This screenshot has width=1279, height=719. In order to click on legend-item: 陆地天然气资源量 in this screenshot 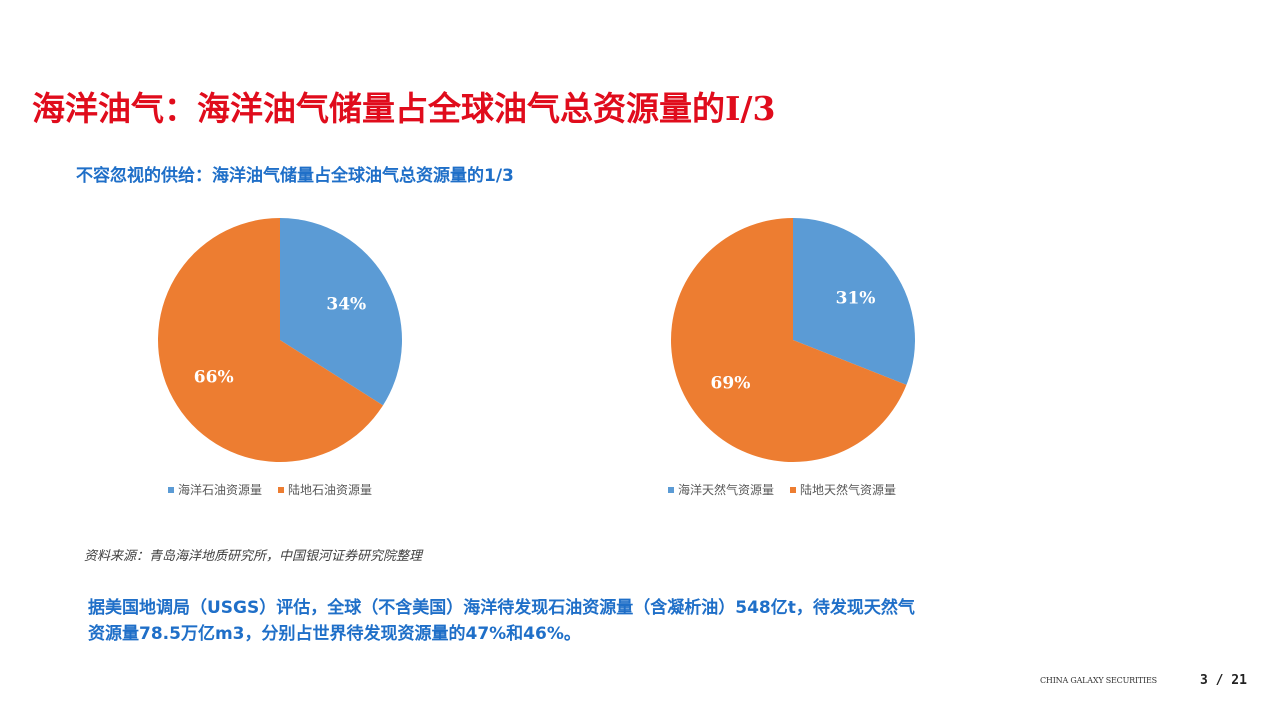, I will do `click(843, 489)`.